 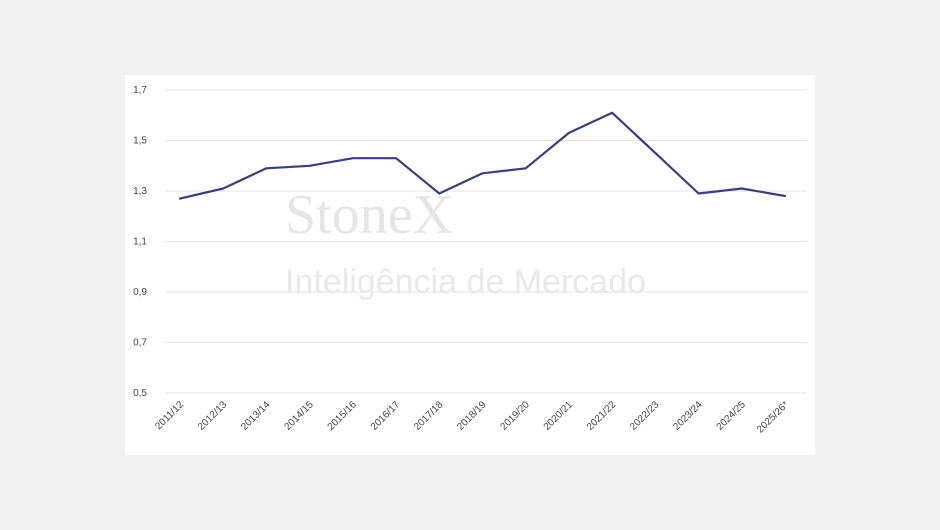 I want to click on series-layer, so click(x=482, y=155).